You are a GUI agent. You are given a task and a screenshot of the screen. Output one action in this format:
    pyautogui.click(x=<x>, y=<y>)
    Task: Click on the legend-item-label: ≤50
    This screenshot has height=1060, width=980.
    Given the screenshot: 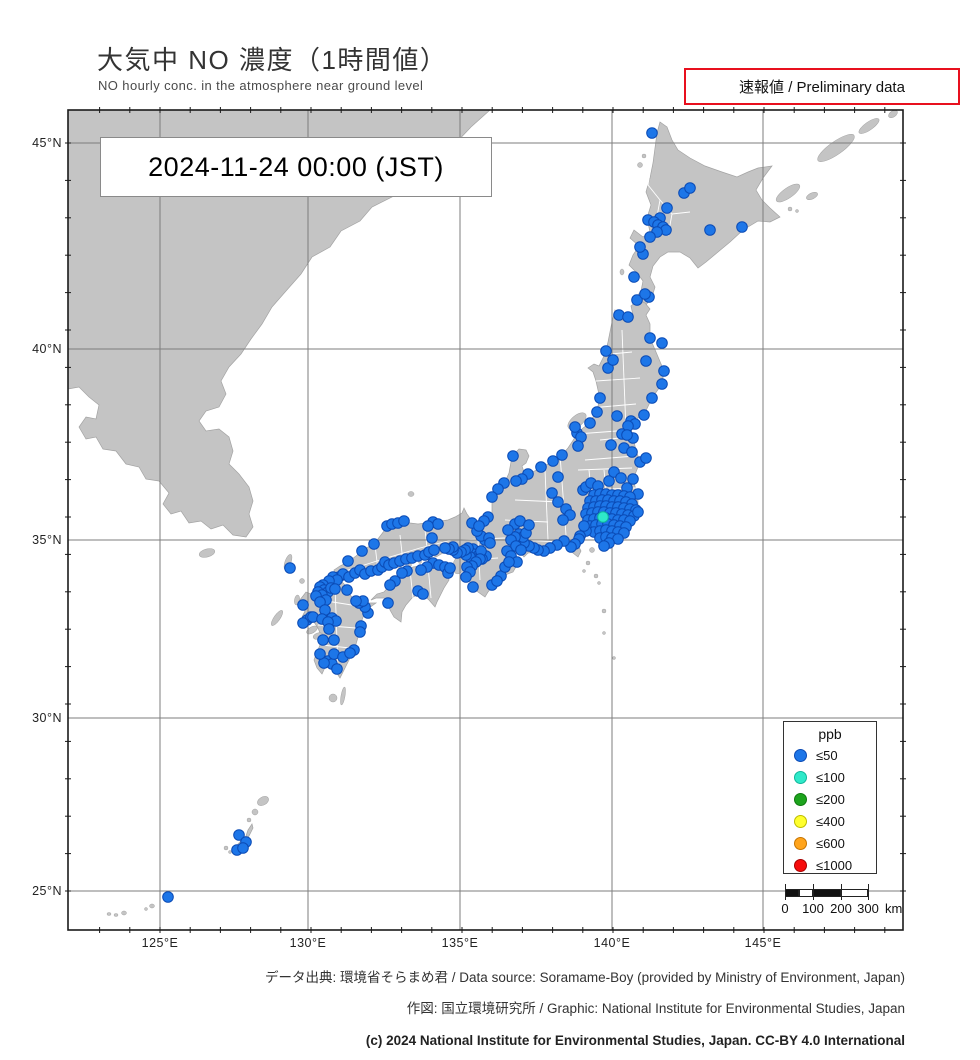 What is the action you would take?
    pyautogui.click(x=827, y=755)
    